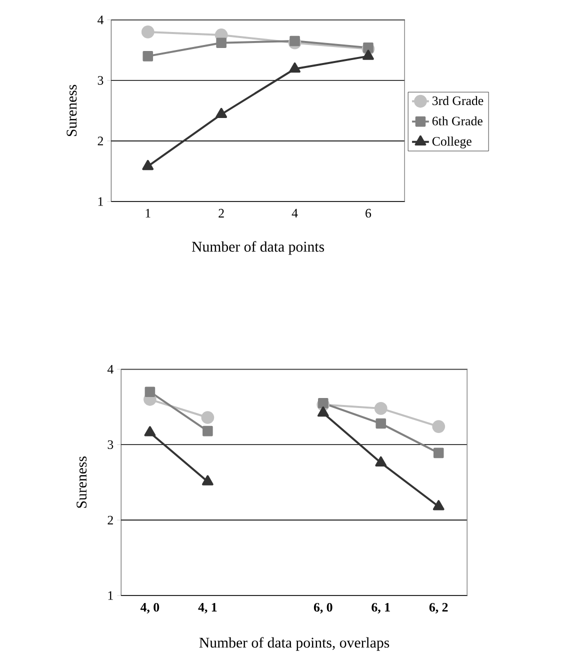 The height and width of the screenshot is (654, 569). What do you see at coordinates (221, 213) in the screenshot?
I see `x-tick-label: 2` at bounding box center [221, 213].